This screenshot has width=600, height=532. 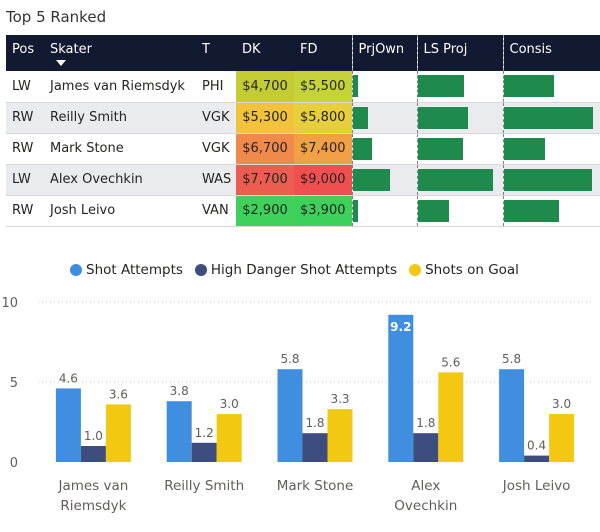 I want to click on cell-dk: $6,700, so click(x=265, y=149).